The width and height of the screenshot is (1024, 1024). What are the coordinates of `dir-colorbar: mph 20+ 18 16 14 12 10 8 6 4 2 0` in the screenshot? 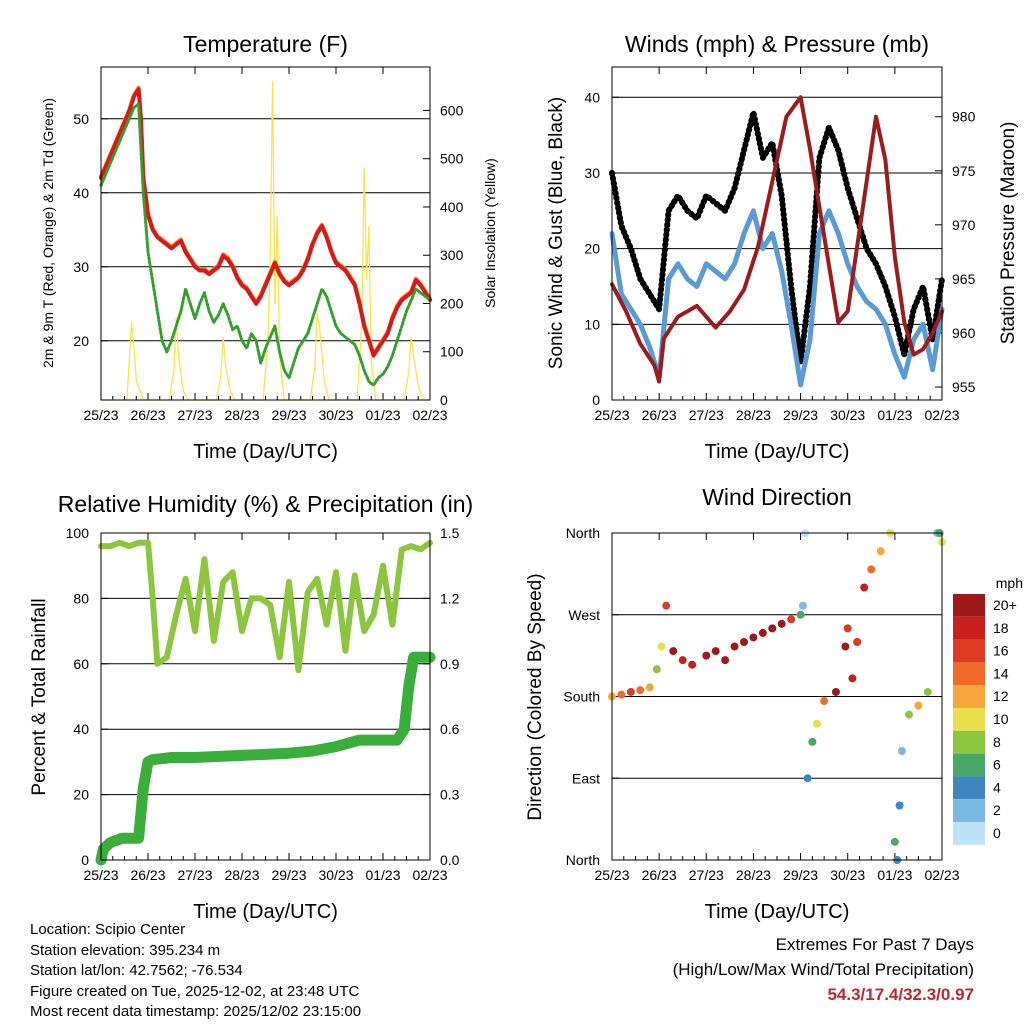 It's located at (988, 710).